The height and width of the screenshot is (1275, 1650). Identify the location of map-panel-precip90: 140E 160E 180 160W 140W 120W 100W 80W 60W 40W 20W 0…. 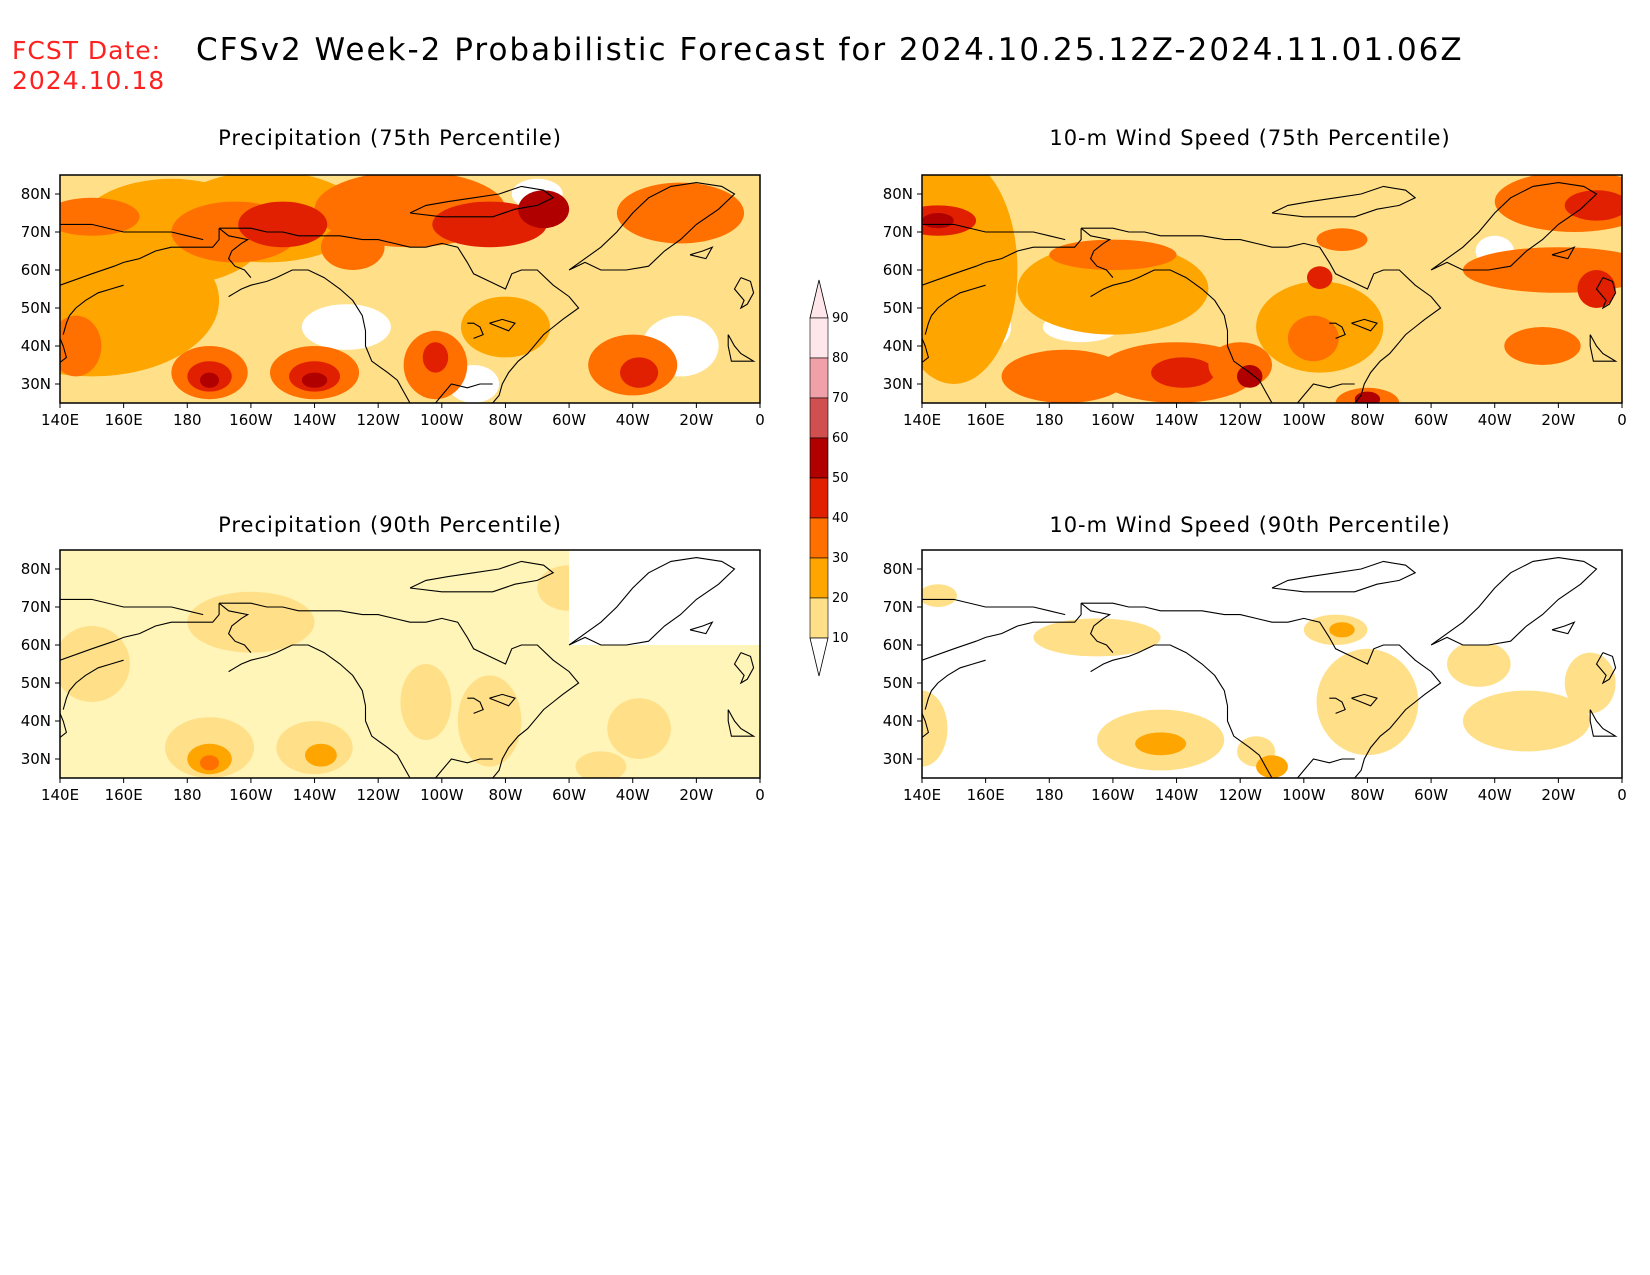
(393, 676).